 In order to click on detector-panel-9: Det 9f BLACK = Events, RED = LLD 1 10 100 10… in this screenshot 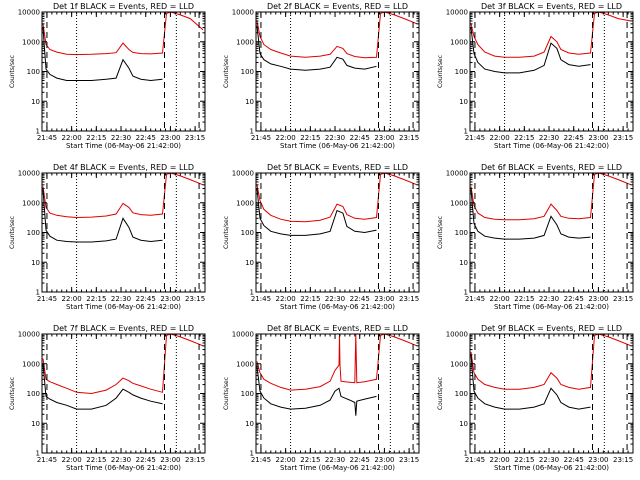, I will do `click(535, 398)`.